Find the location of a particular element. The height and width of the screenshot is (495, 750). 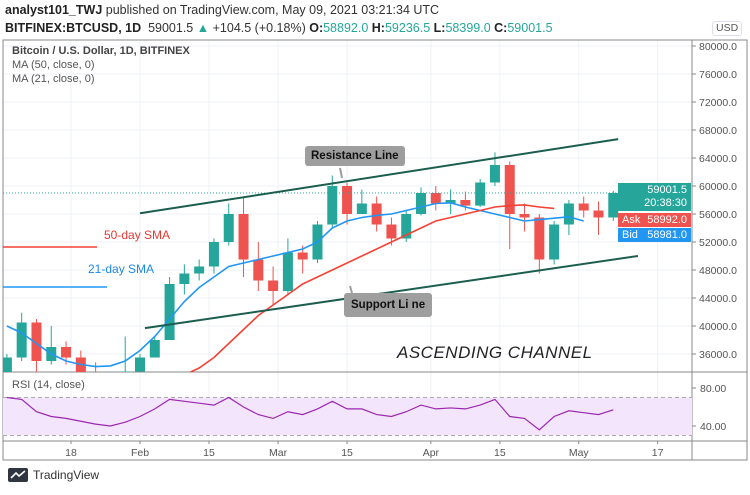

legend-ma21: MA (21, close, 0) is located at coordinates (53, 79).